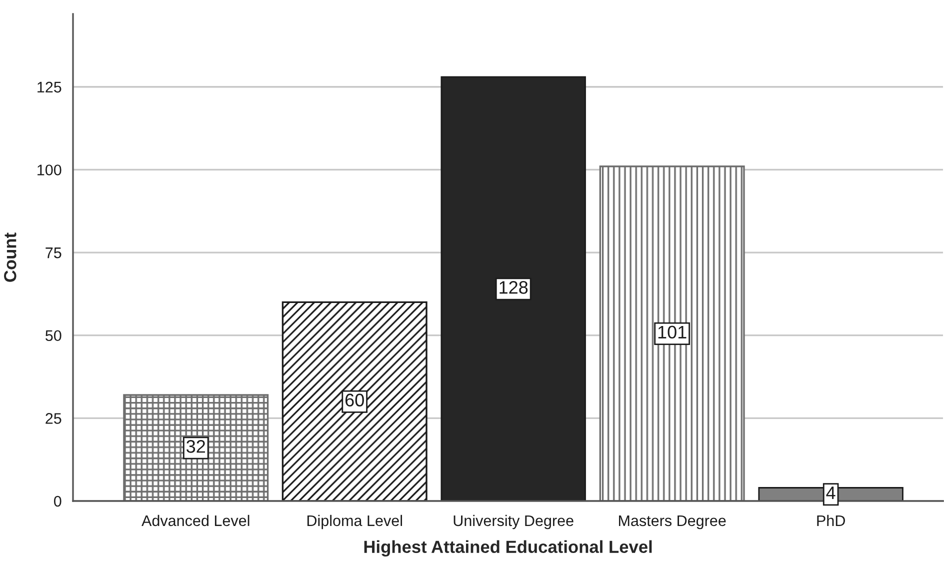  Describe the element at coordinates (54, 418) in the screenshot. I see `y-tick-label: 25` at that location.